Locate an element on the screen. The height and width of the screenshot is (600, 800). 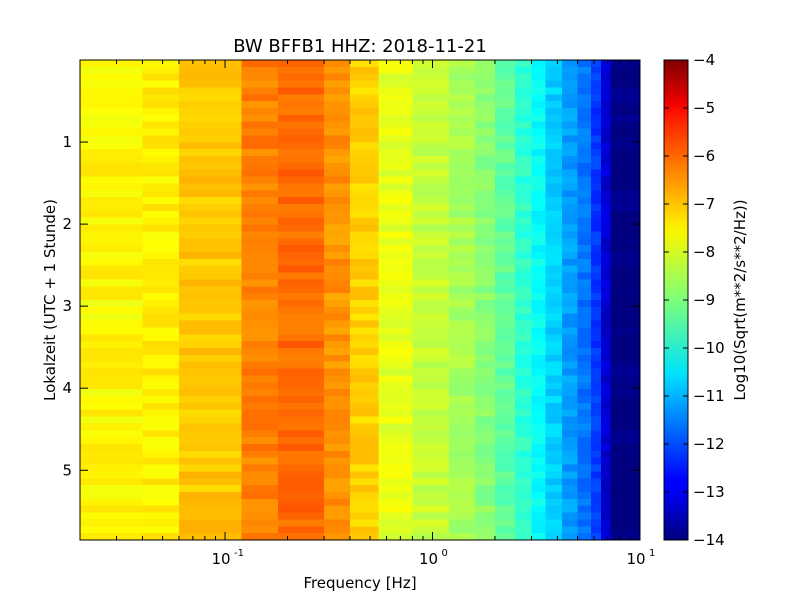
colorbar-tick-label: −10 is located at coordinates (709, 348).